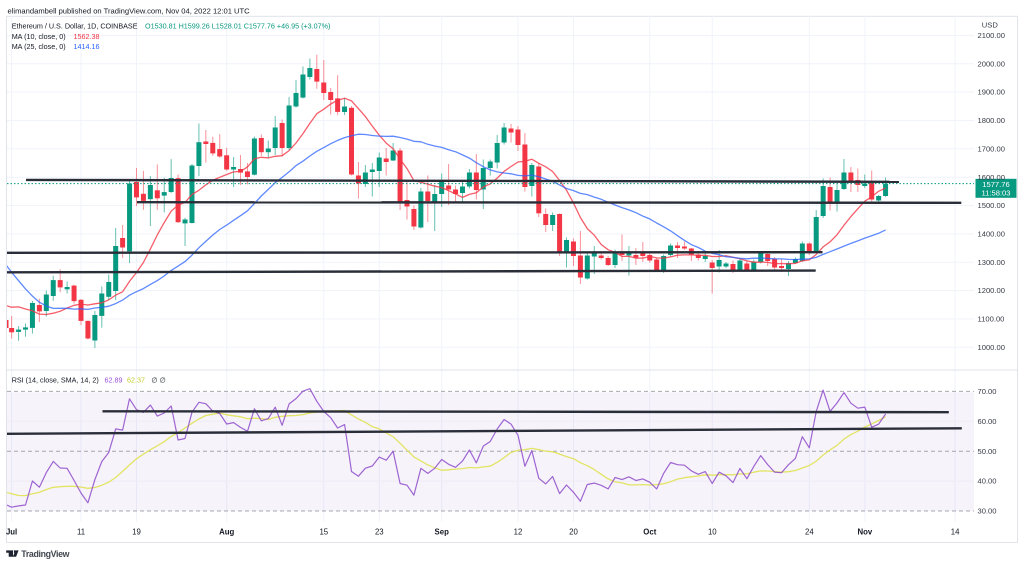  What do you see at coordinates (39, 36) in the screenshot?
I see `svg-text: MA (10, close, 0)` at bounding box center [39, 36].